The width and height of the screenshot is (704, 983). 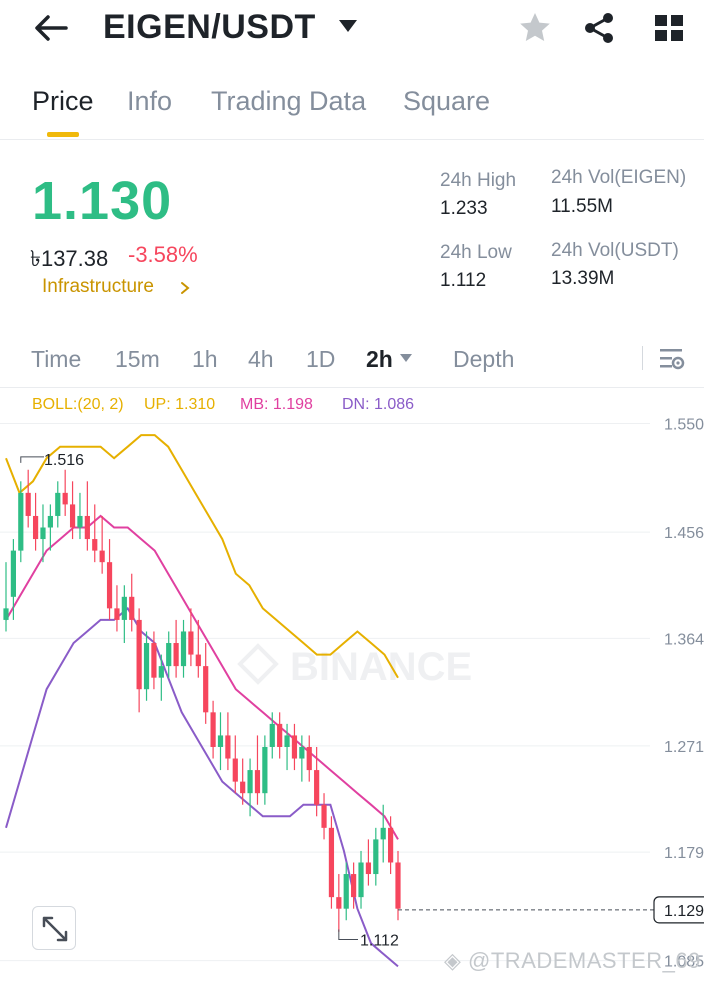 I want to click on interval-1d: 1D, so click(x=321, y=359).